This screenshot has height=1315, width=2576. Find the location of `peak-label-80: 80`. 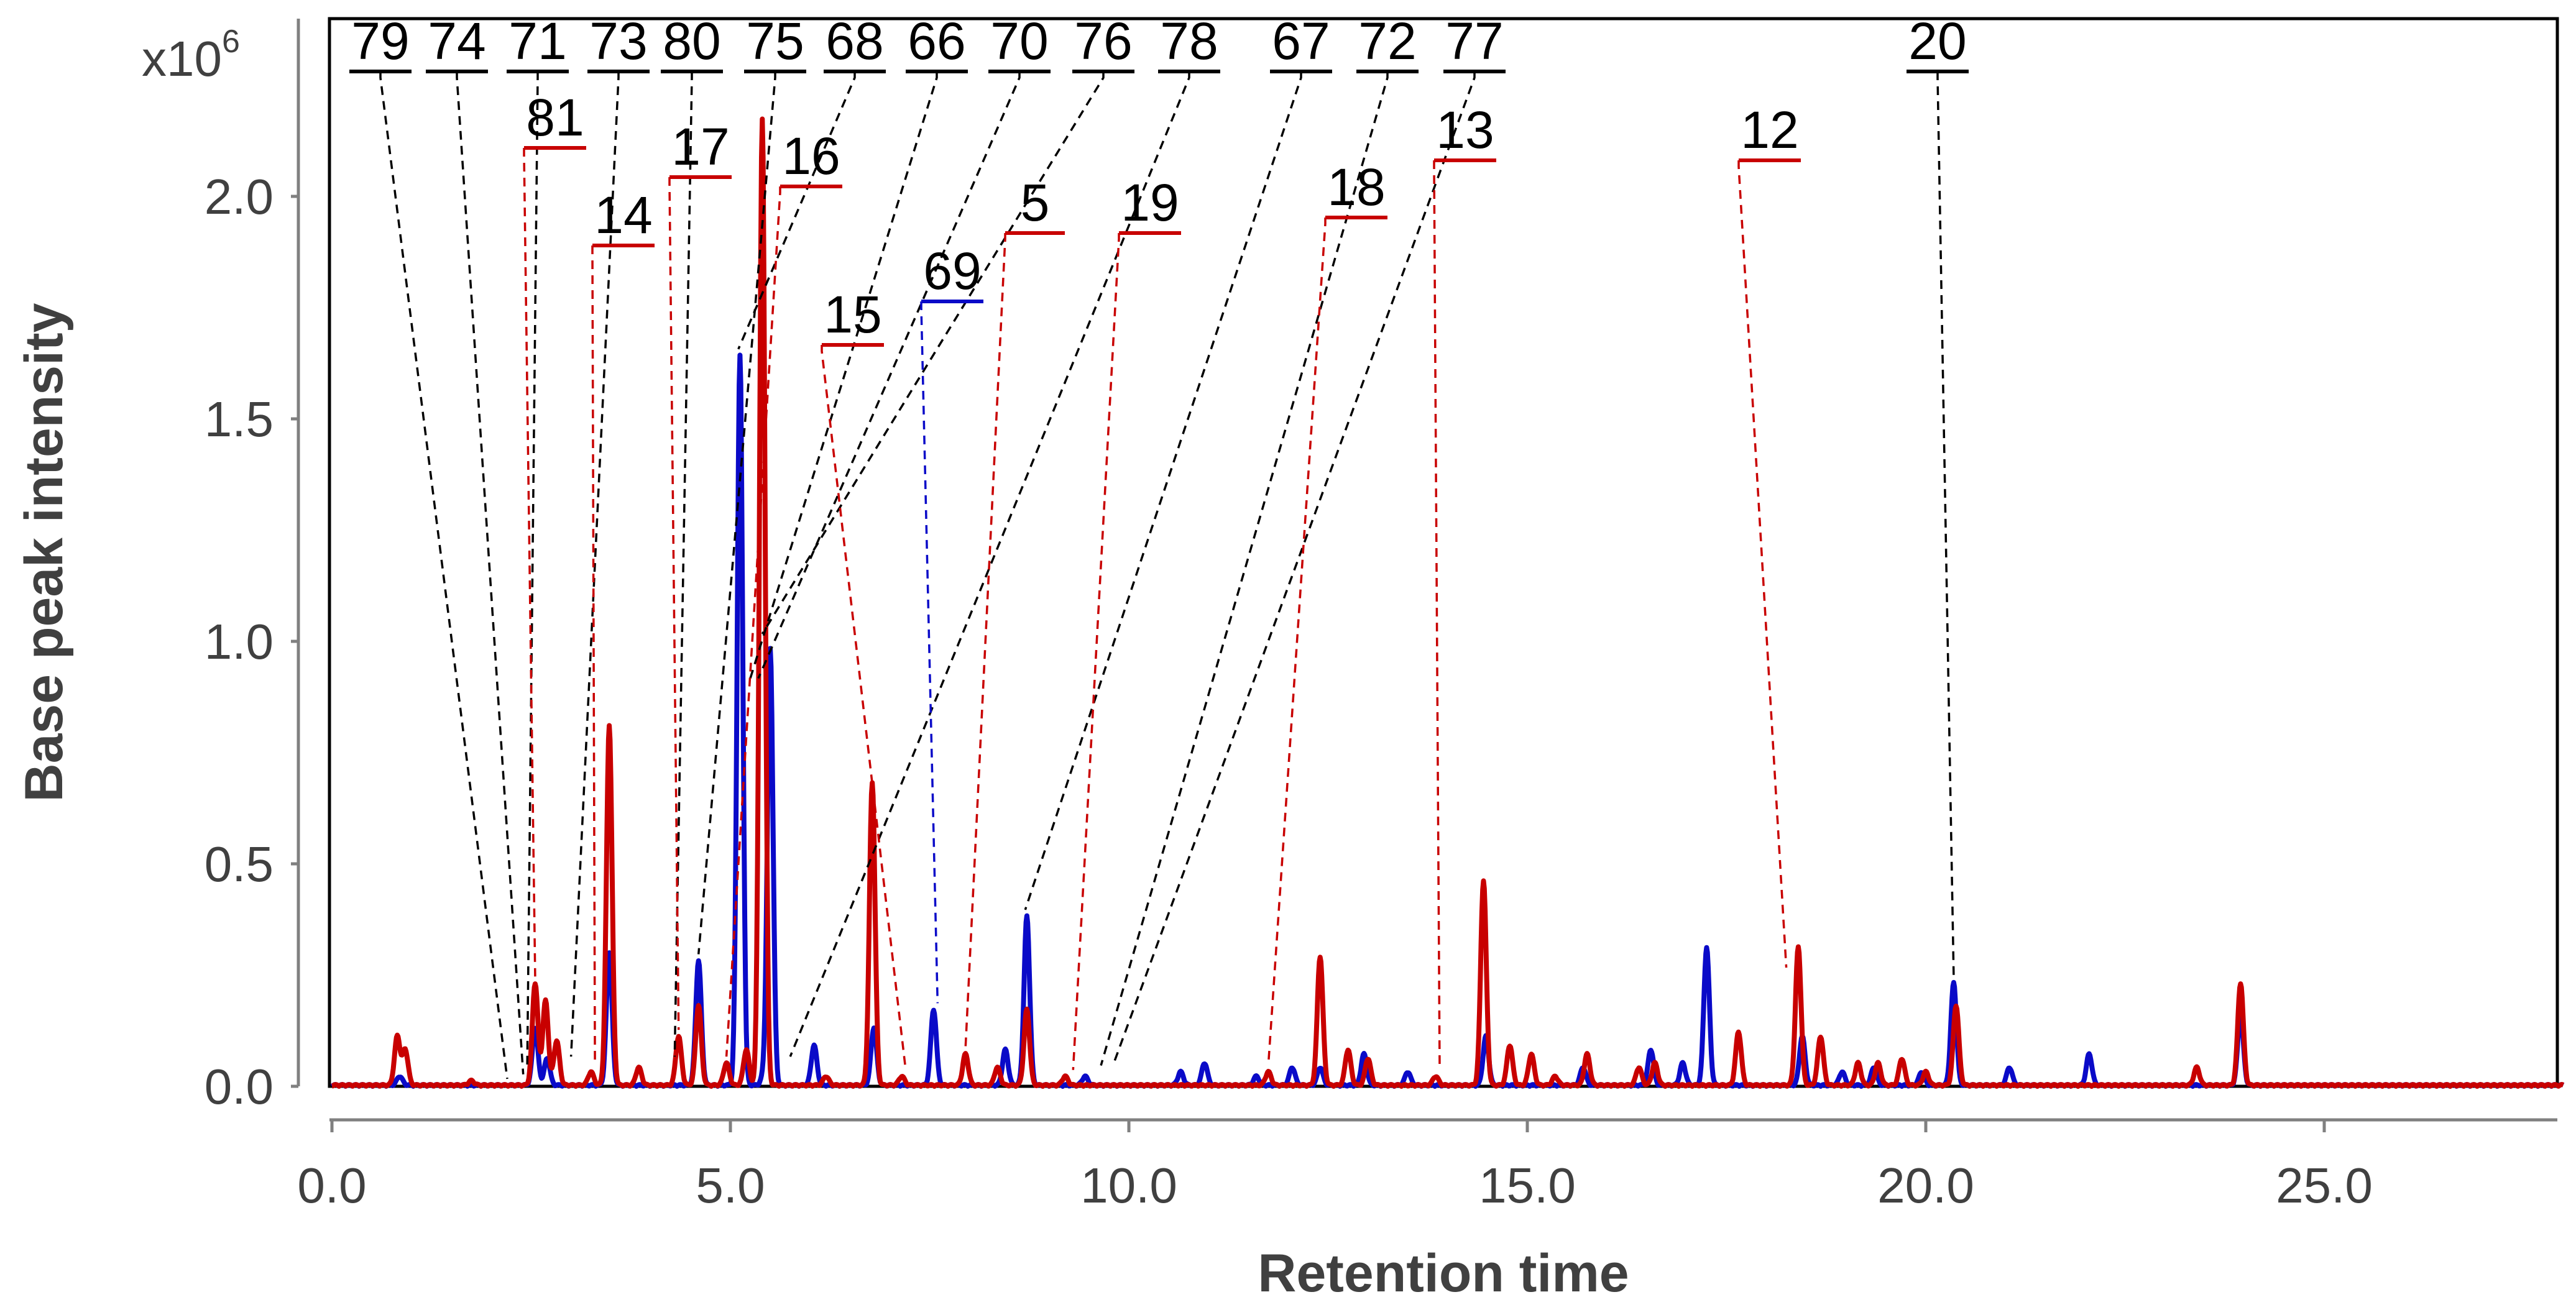

peak-label-80: 80 is located at coordinates (691, 41).